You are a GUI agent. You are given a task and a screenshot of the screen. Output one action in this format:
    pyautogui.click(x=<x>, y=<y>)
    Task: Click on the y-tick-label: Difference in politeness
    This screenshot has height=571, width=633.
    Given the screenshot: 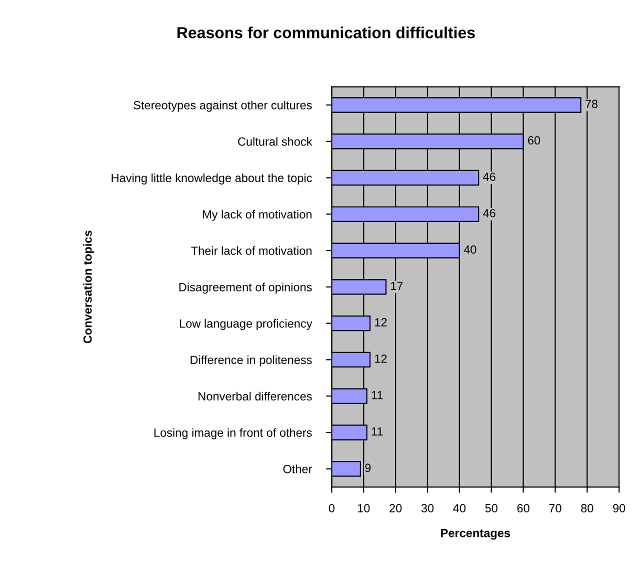 What is the action you would take?
    pyautogui.click(x=251, y=360)
    